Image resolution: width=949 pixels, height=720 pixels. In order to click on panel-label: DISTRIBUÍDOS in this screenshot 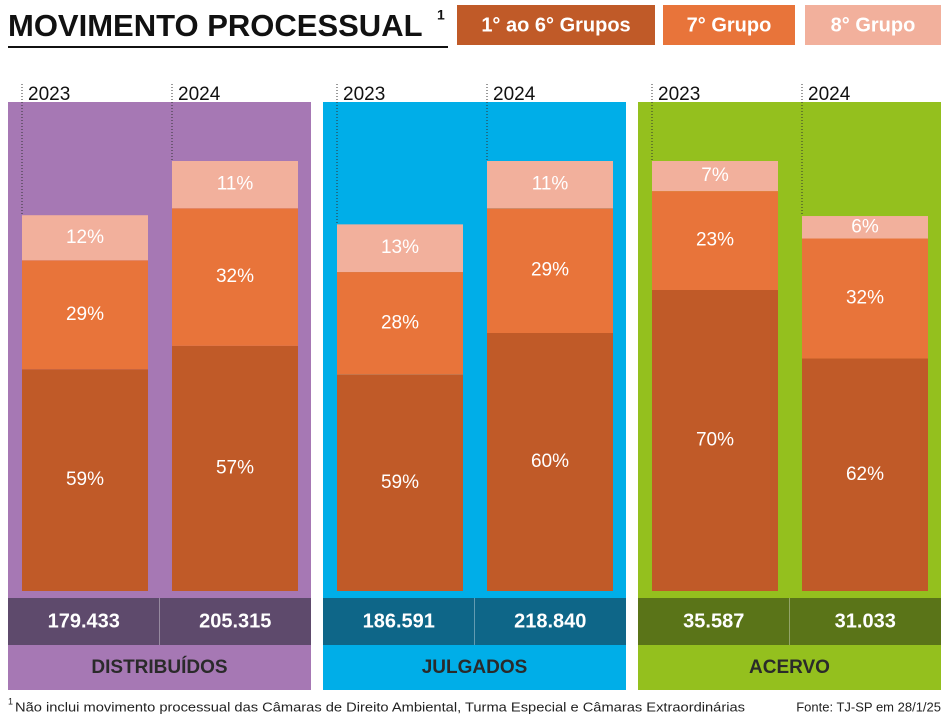, I will do `click(159, 667)`.